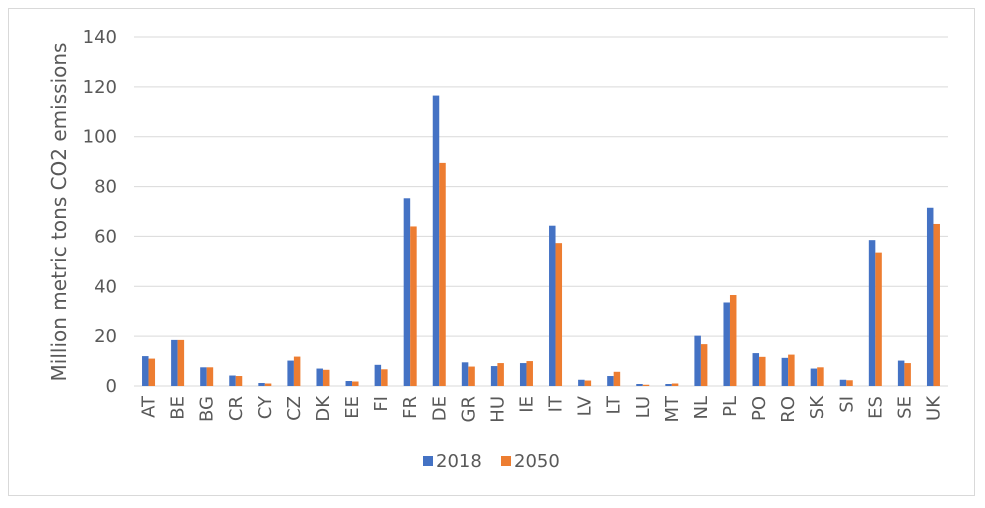  I want to click on bar-2018-PL, so click(726, 344).